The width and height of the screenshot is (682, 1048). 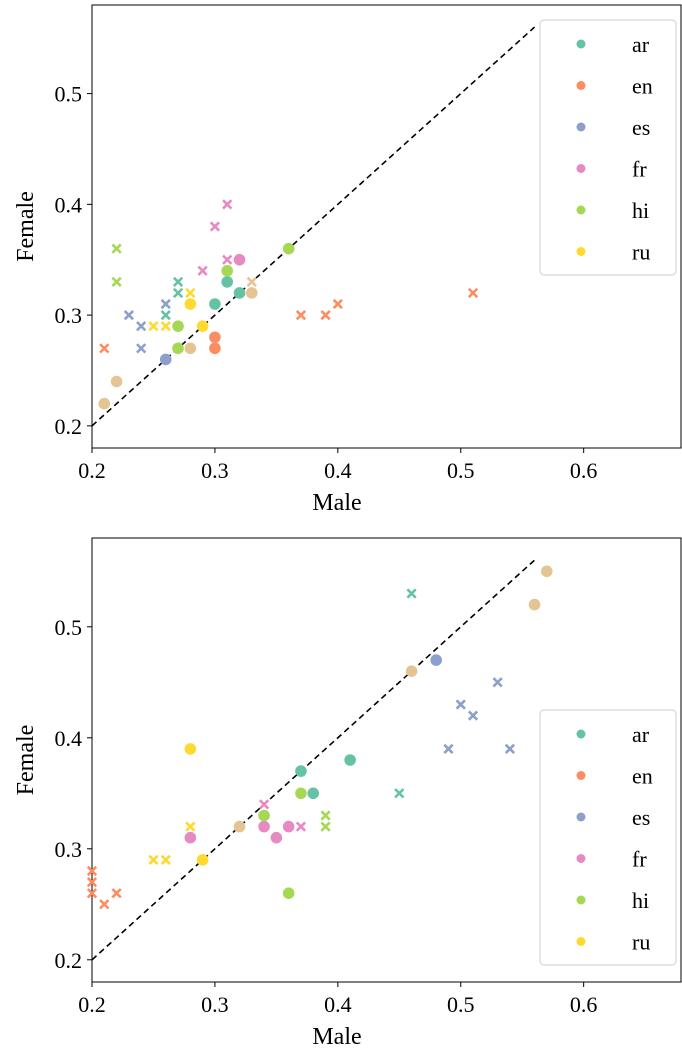 What do you see at coordinates (69, 94) in the screenshot?
I see `y-tick-label: 0.5` at bounding box center [69, 94].